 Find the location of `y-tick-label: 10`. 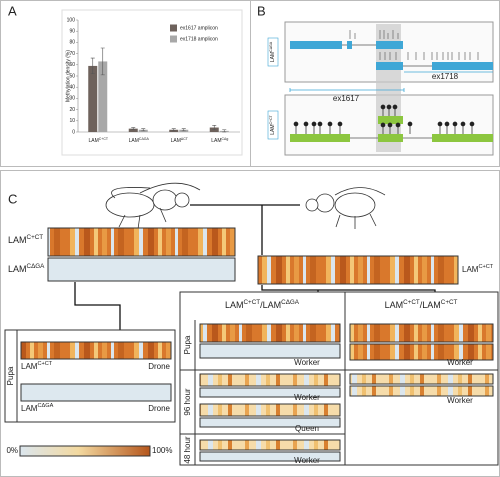

y-tick-label: 10 is located at coordinates (72, 121).